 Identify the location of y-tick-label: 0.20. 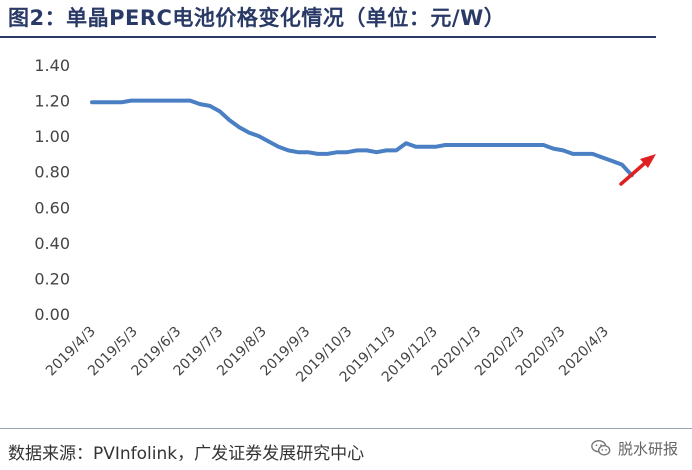
(52, 278).